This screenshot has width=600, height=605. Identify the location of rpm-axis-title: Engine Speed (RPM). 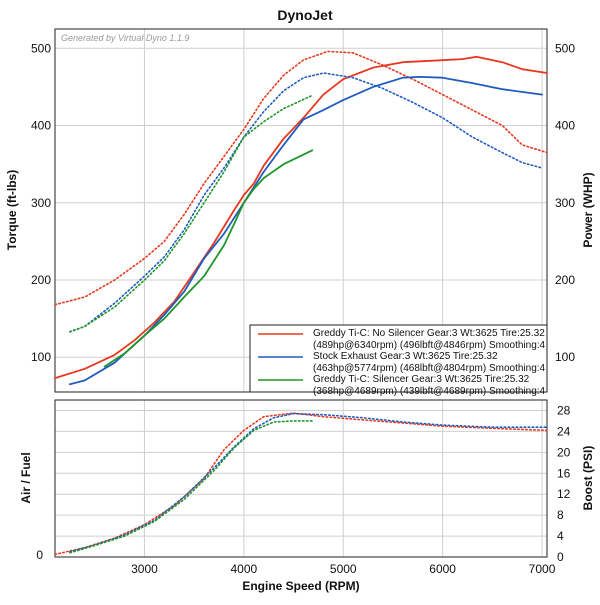
(300, 586).